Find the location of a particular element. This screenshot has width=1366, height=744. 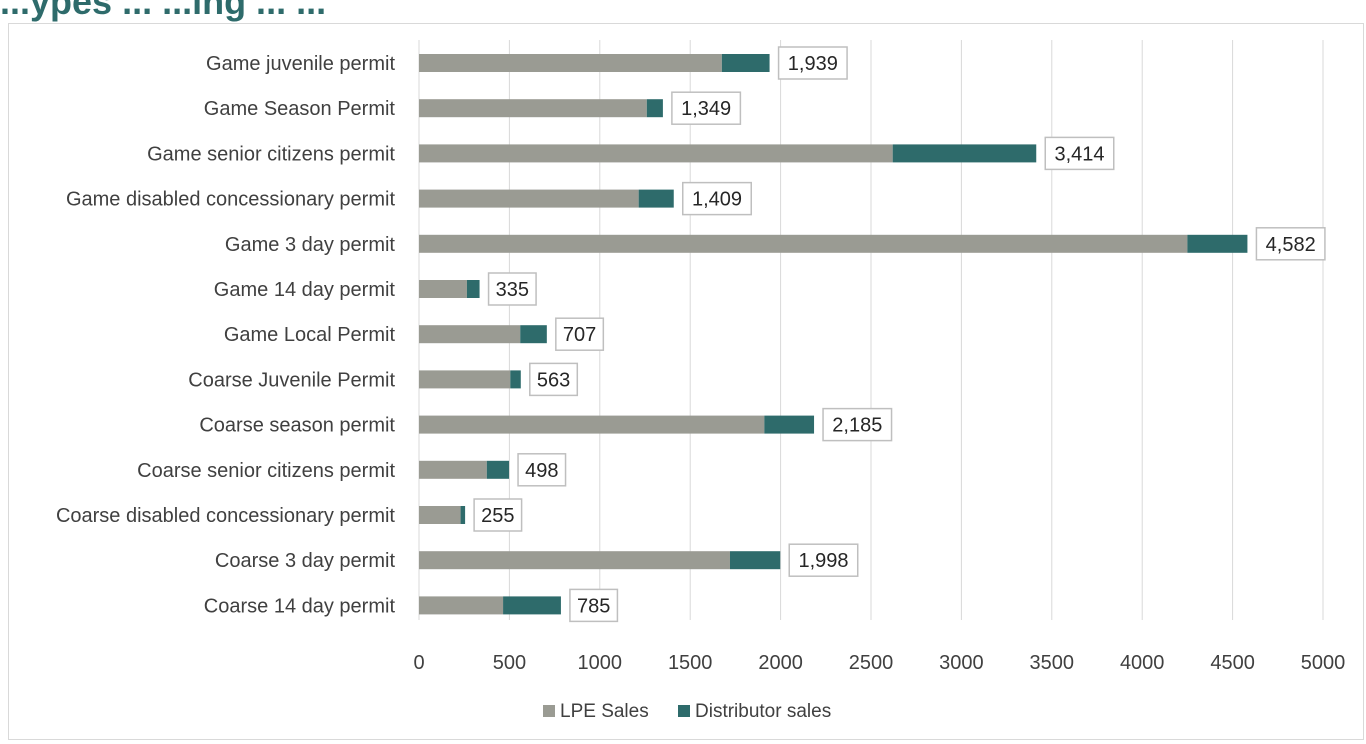

legend-swatch-distributor-sales is located at coordinates (684, 711).